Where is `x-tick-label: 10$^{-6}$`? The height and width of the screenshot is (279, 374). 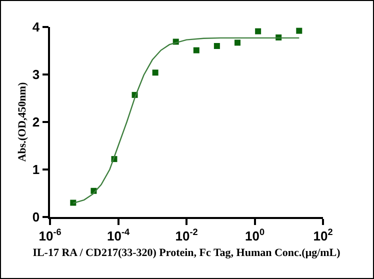
x-tick-label: 10$^{-6}$ is located at coordinates (50, 235).